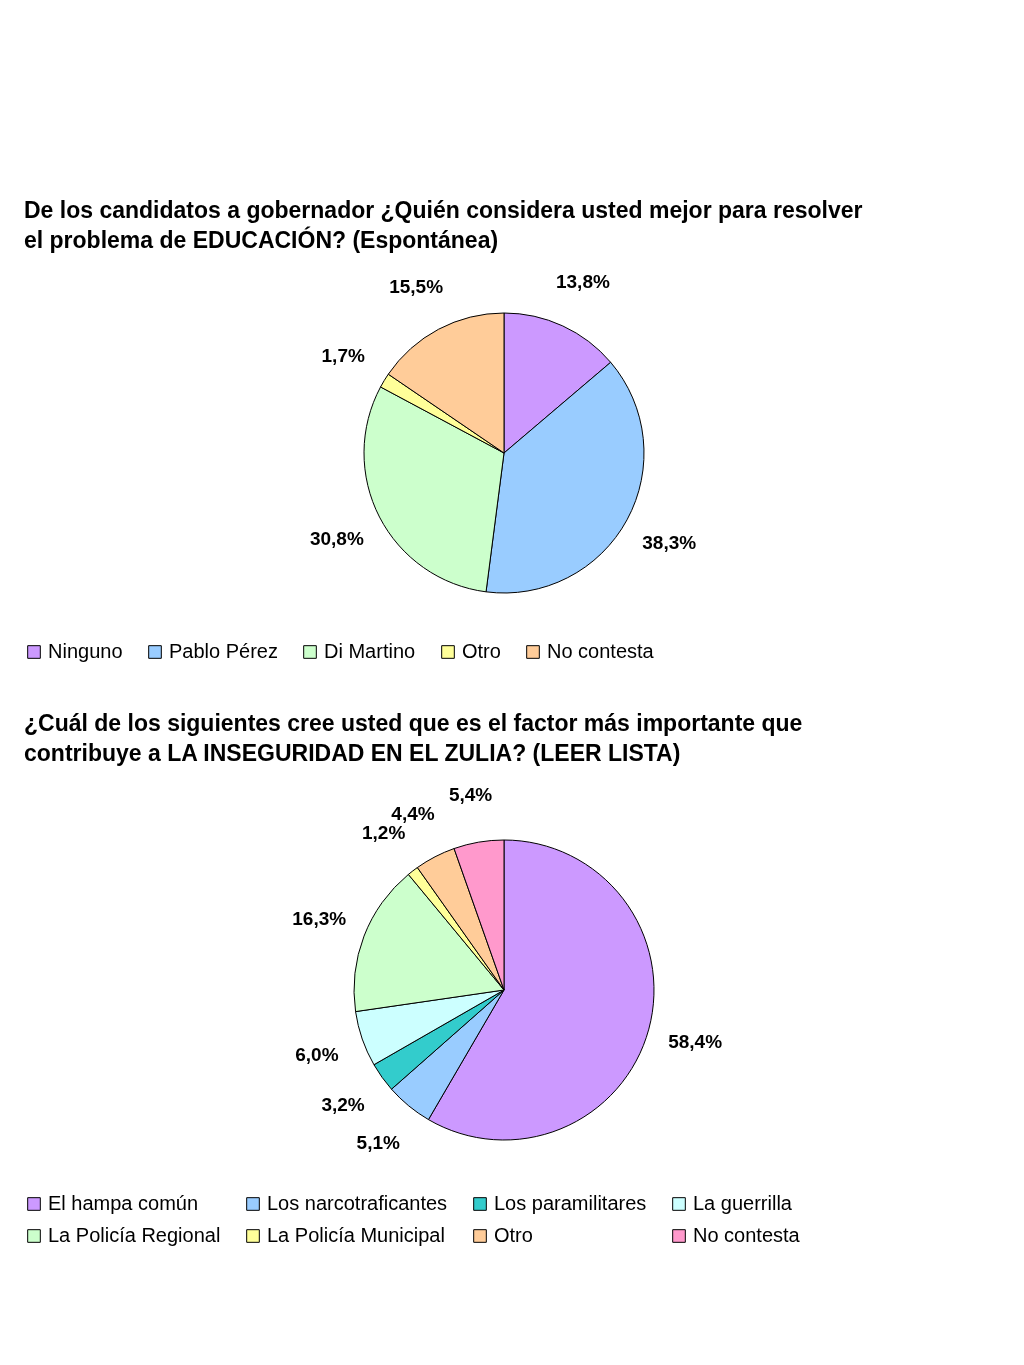 Image resolution: width=1024 pixels, height=1365 pixels. I want to click on legend-label: Ninguno, so click(85, 651).